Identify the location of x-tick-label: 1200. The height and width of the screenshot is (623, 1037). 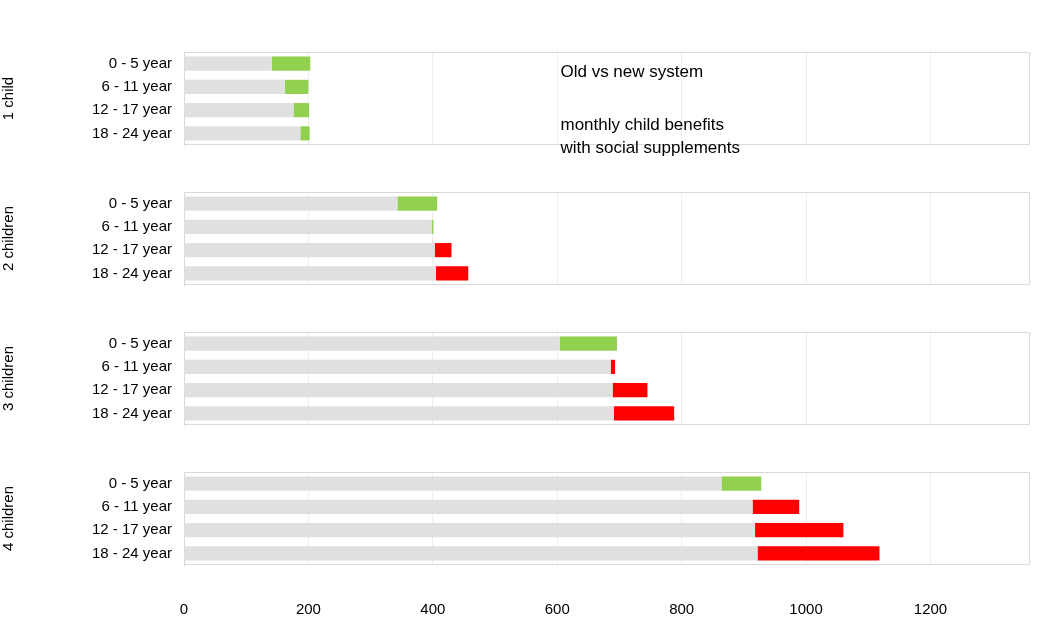
(930, 609).